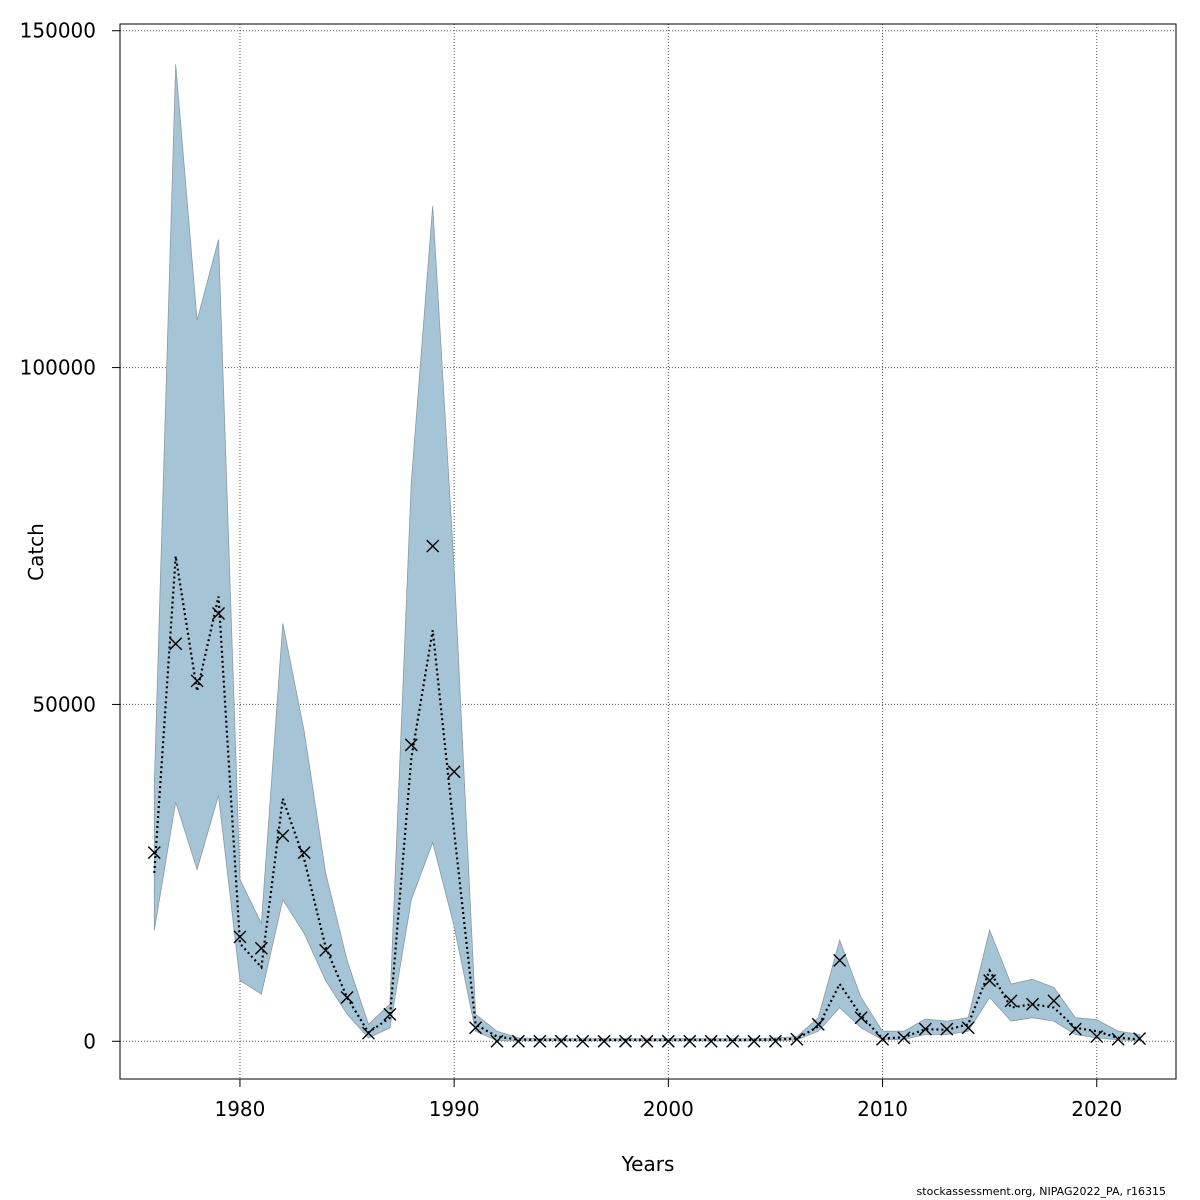 The image size is (1200, 1200). Describe the element at coordinates (668, 1109) in the screenshot. I see `x-tick-label: 2000` at that location.